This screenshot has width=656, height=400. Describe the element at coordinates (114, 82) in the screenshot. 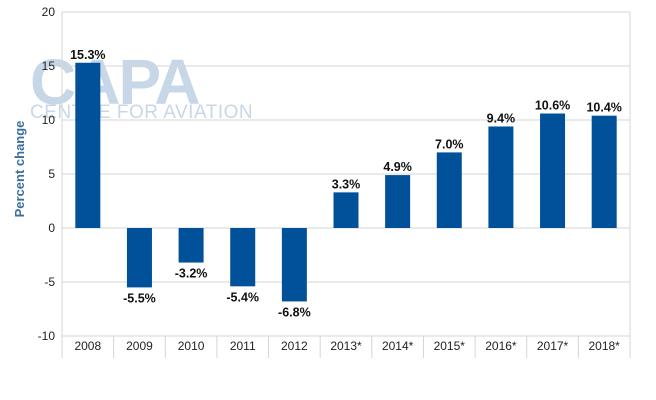

I see `watermark-logo-text: CAPA` at that location.